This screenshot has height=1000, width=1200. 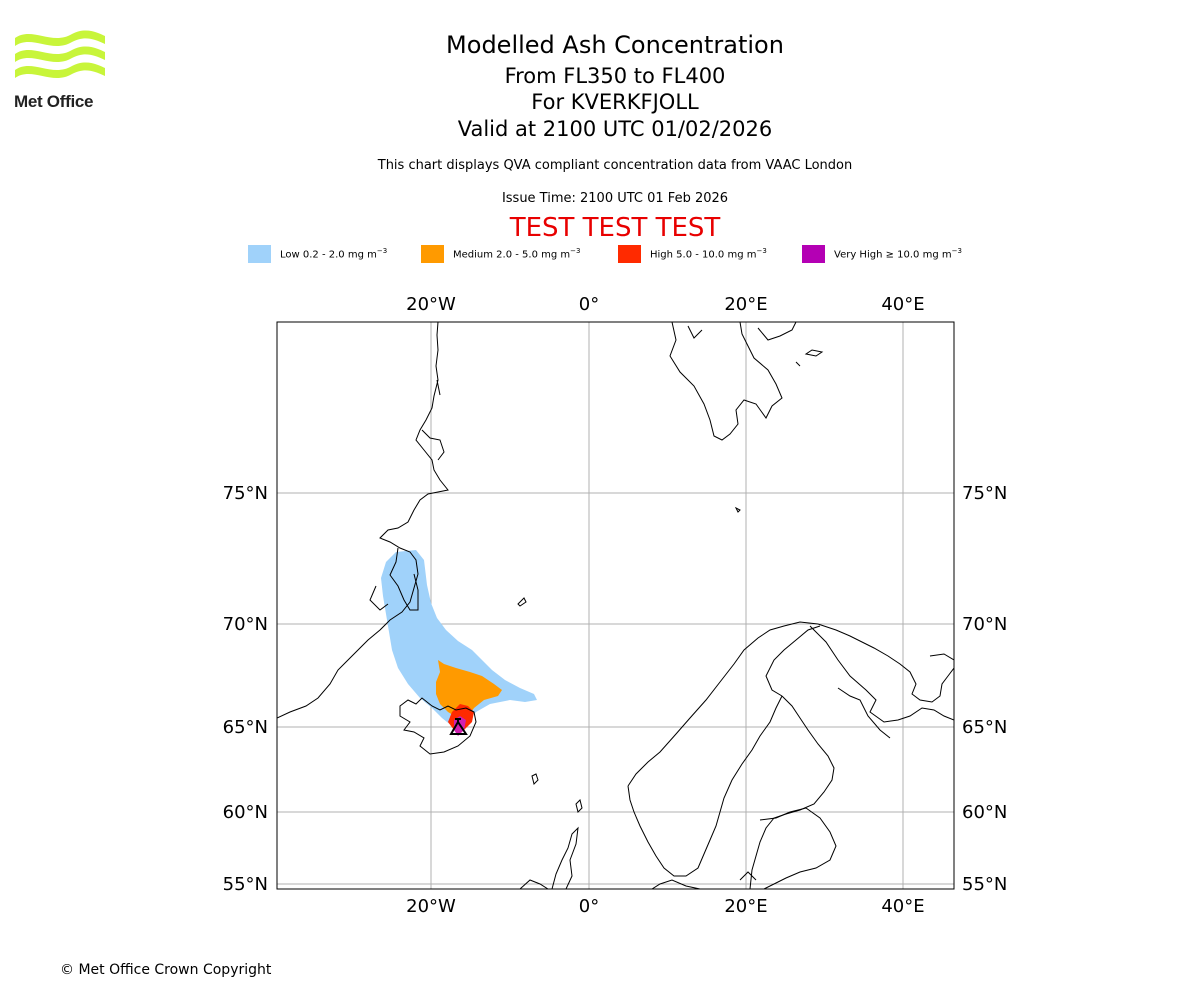 What do you see at coordinates (245, 884) in the screenshot?
I see `lat-label-left-55n: 55°N` at bounding box center [245, 884].